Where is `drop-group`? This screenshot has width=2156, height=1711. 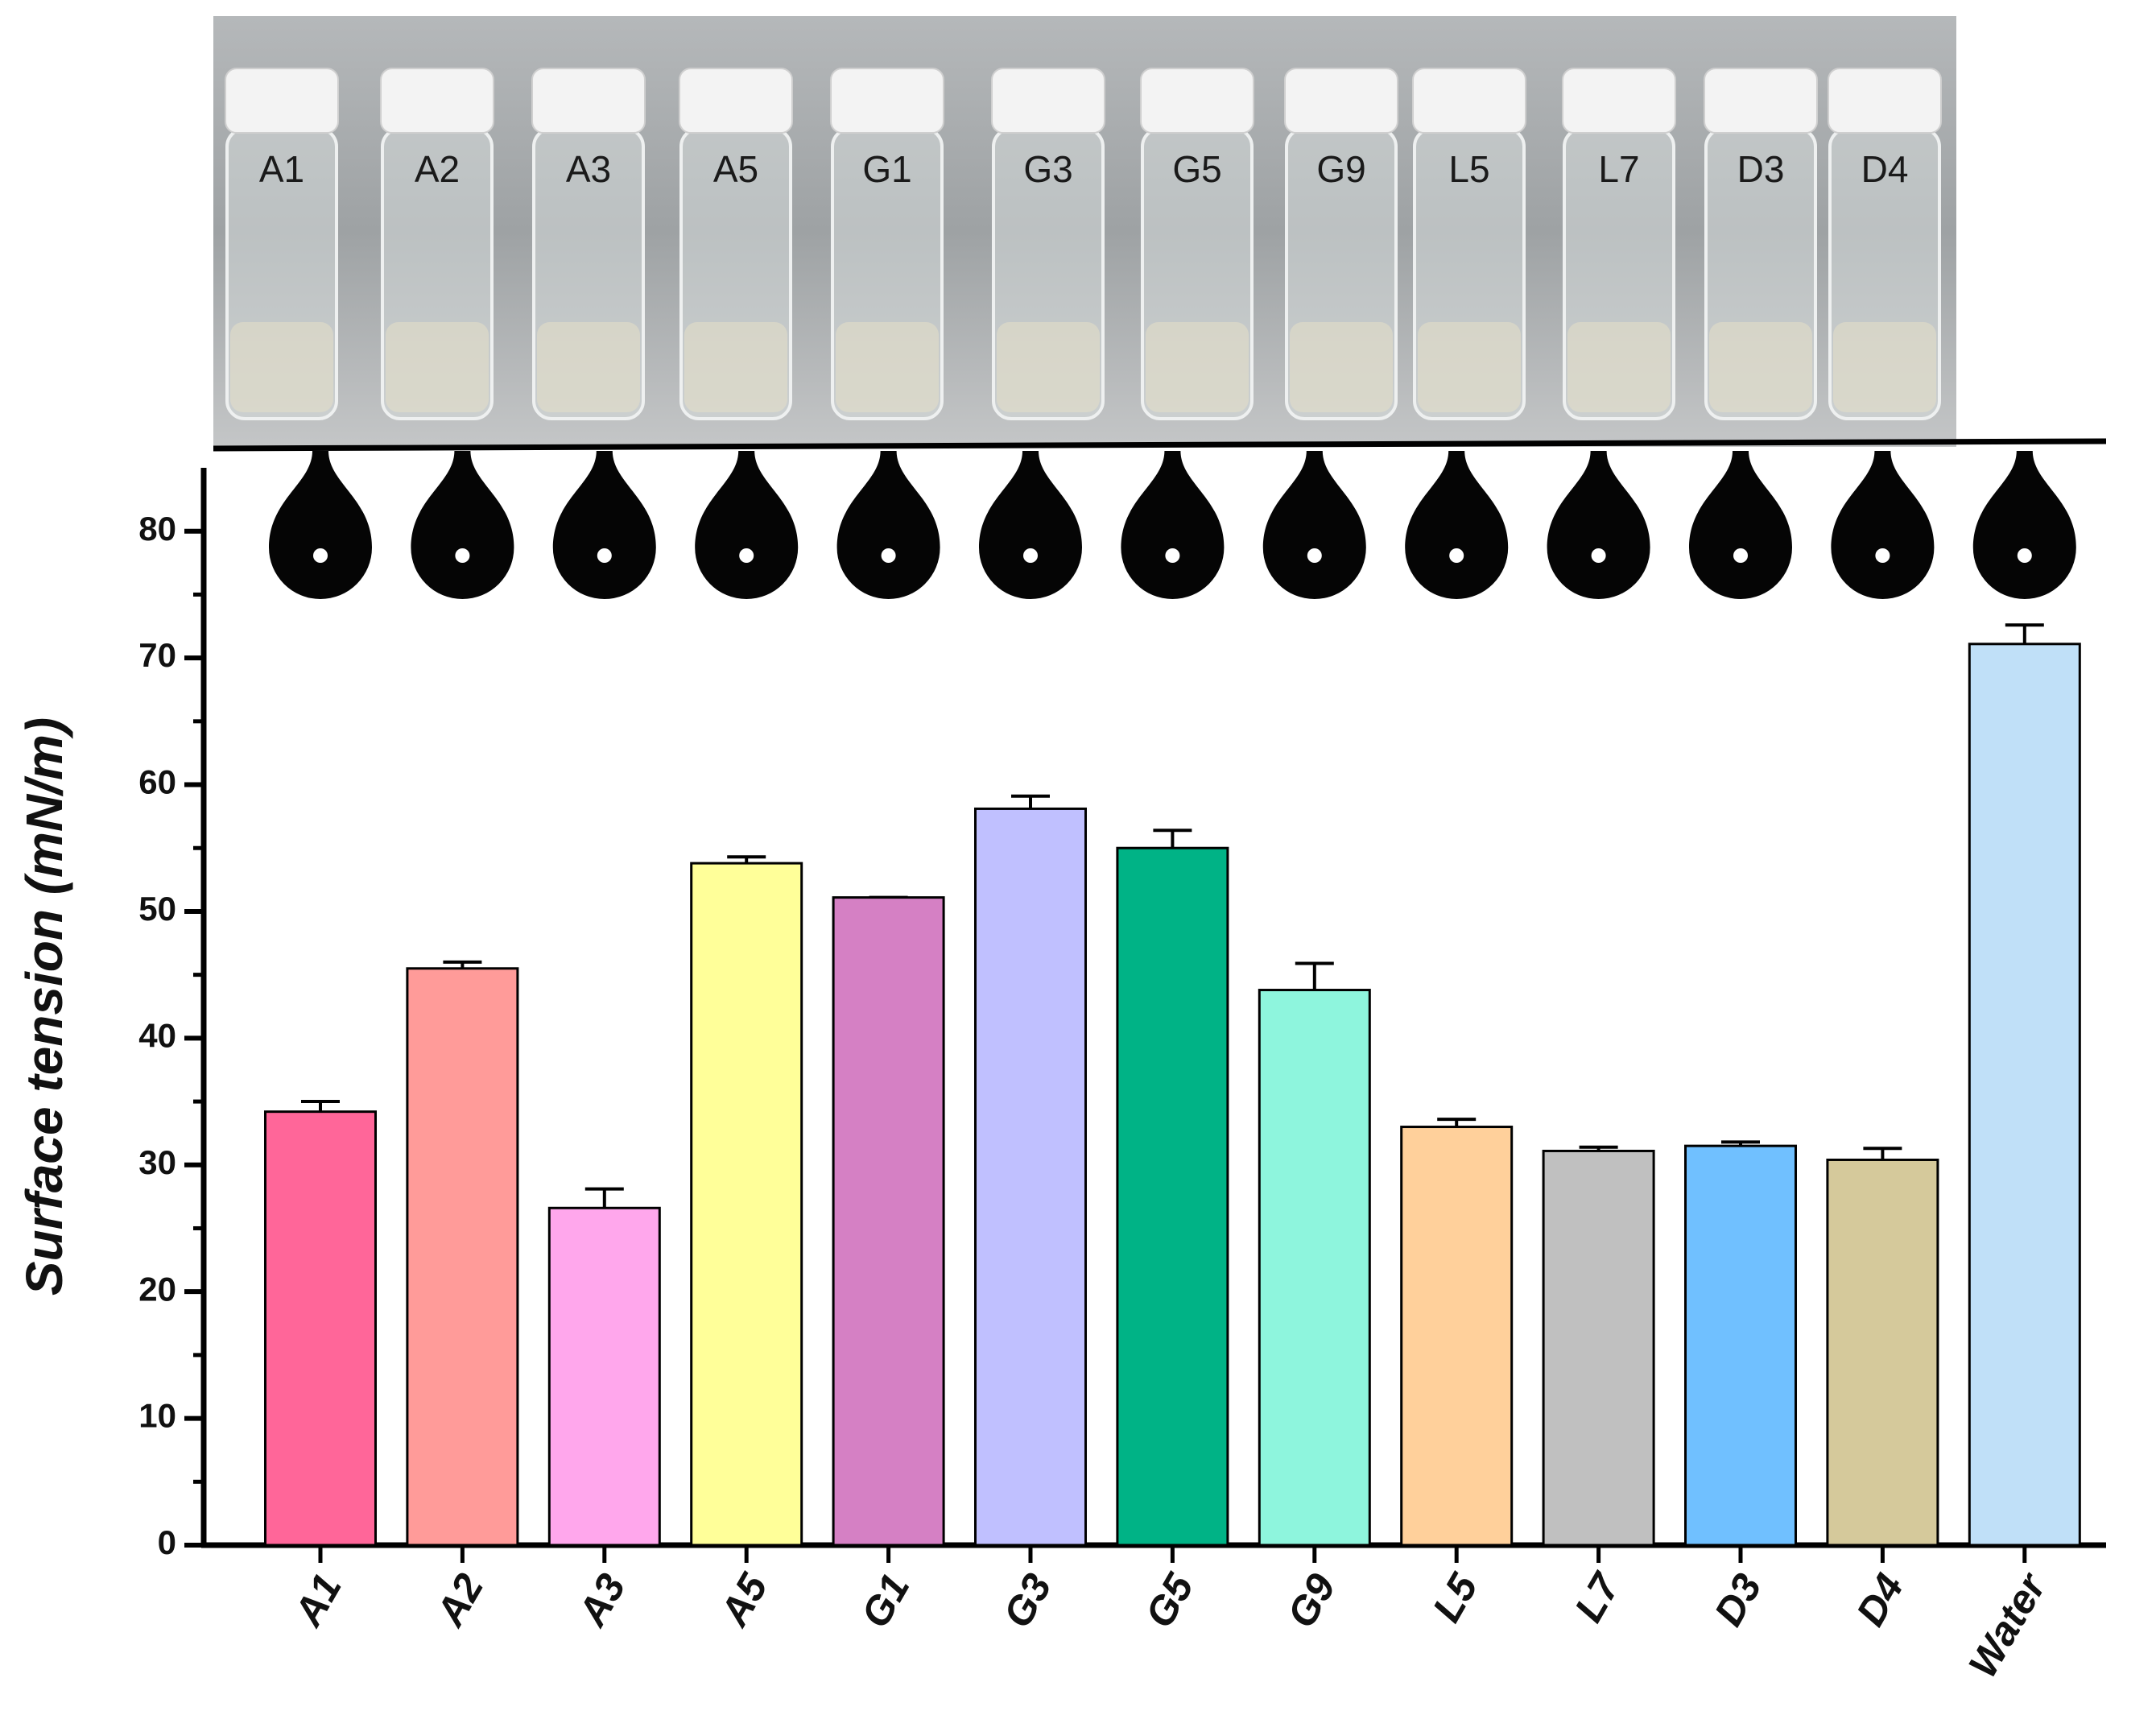
drop-group is located at coordinates (1172, 525).